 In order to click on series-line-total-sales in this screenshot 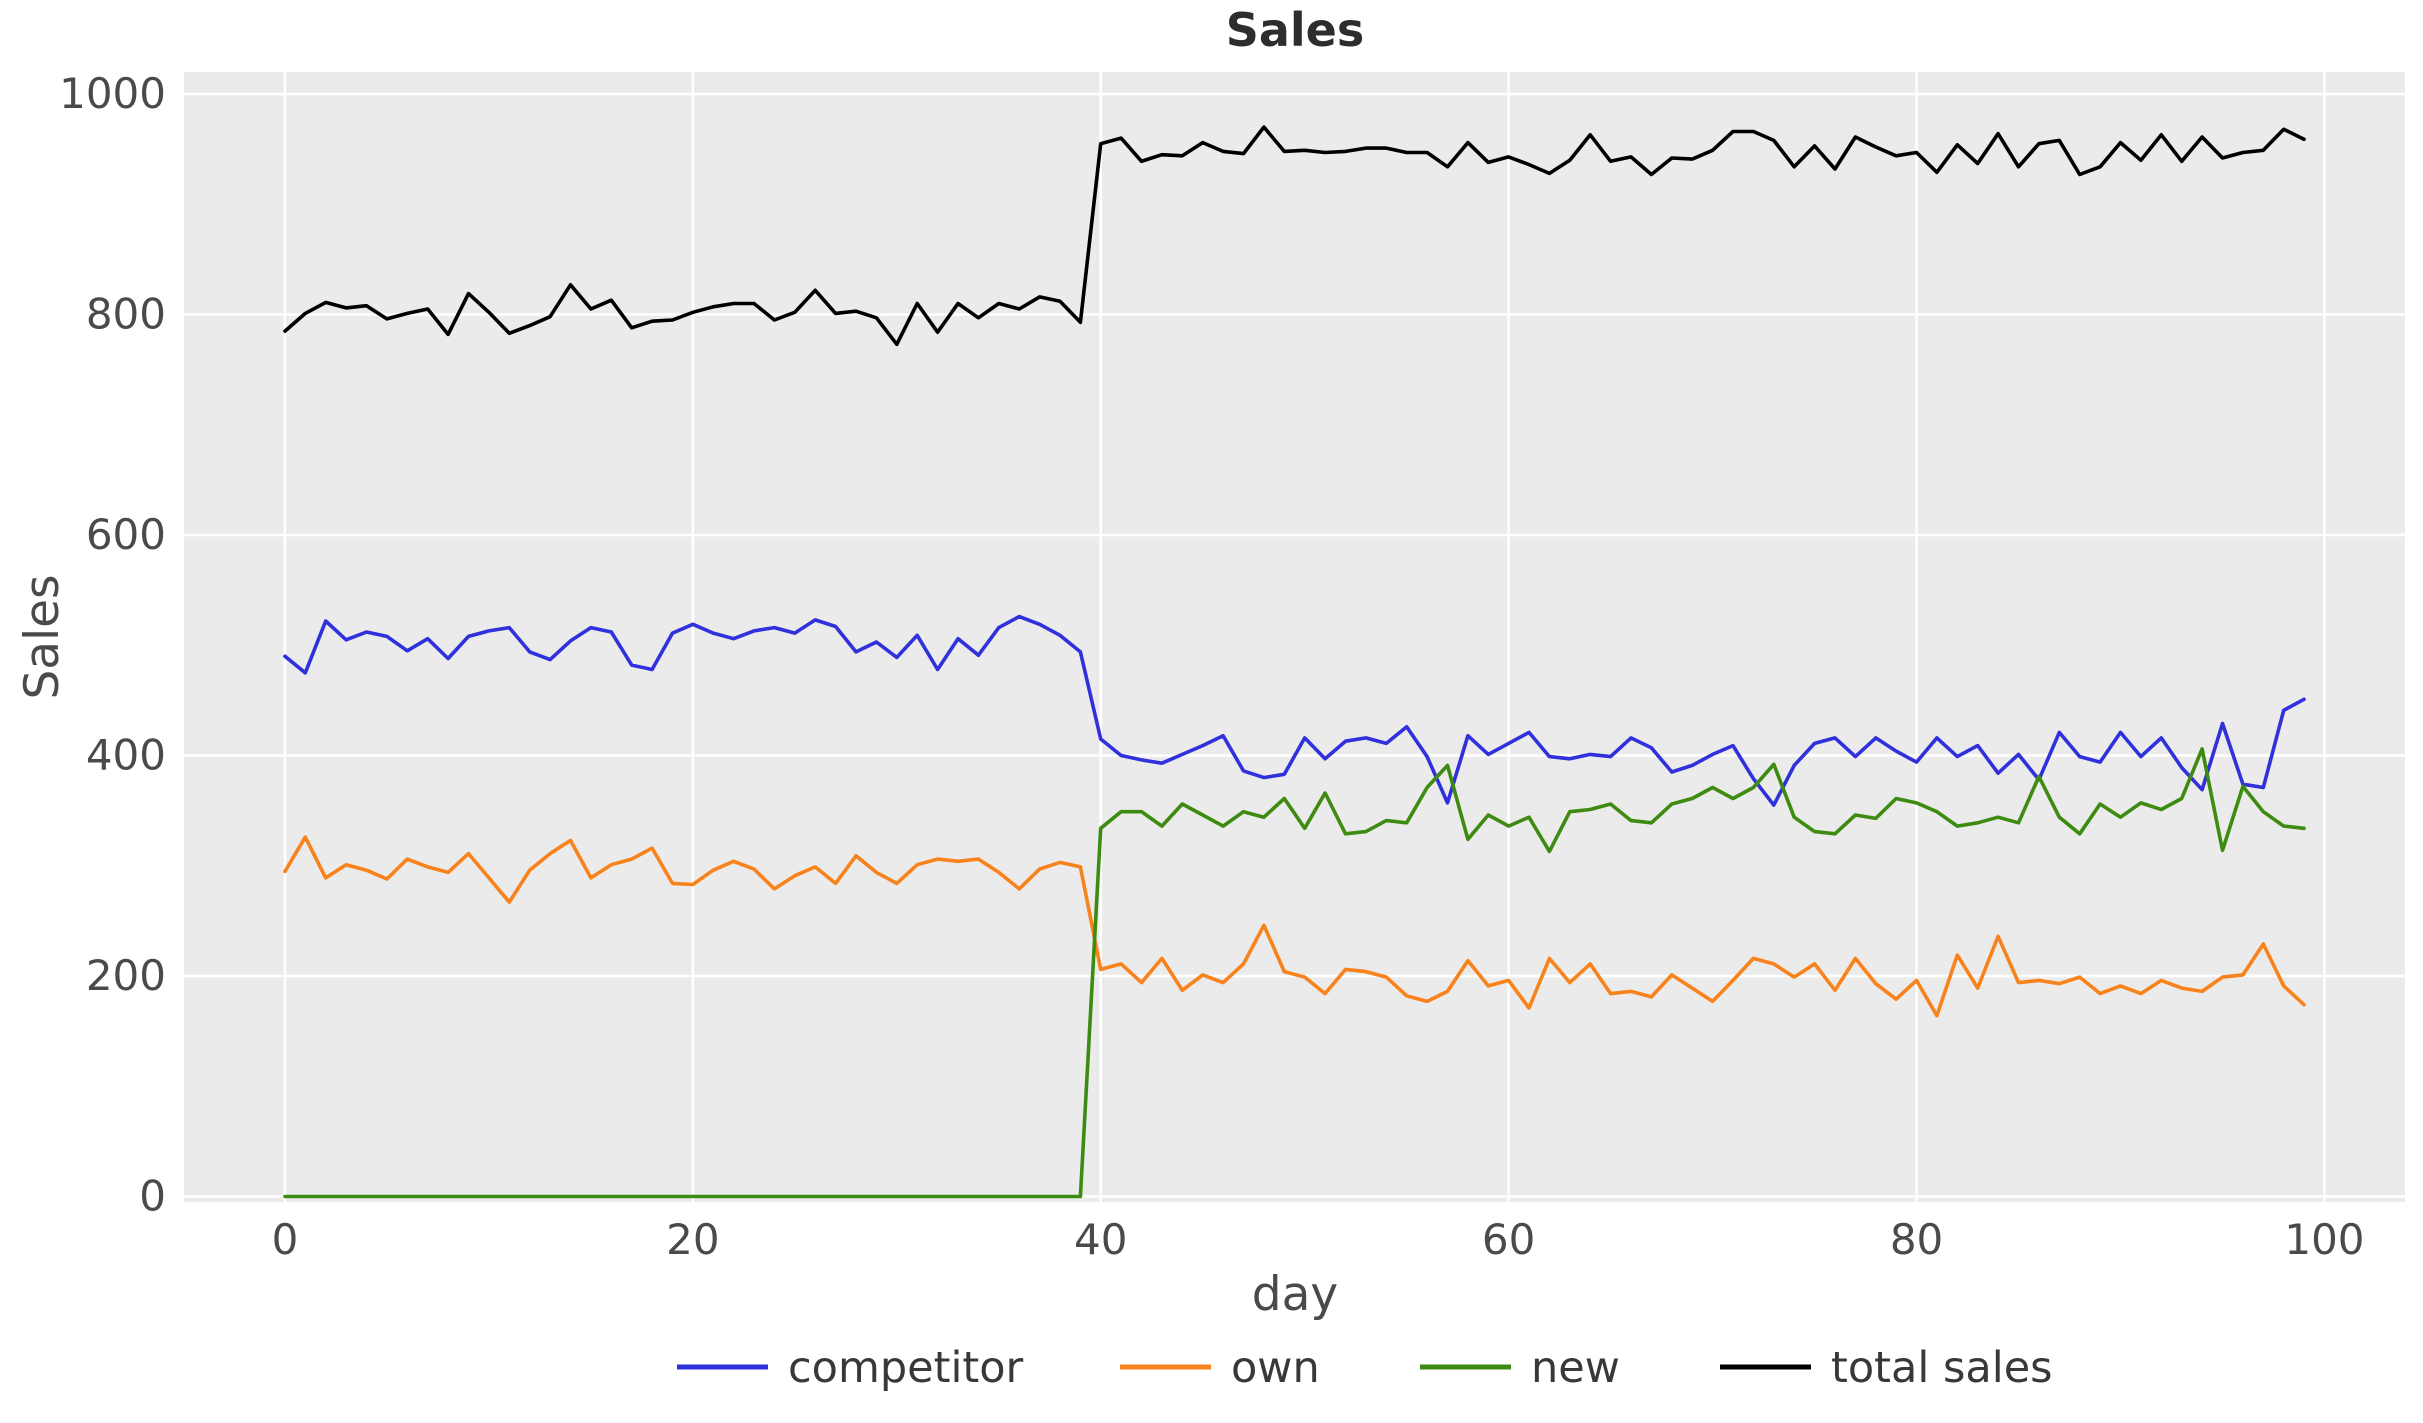, I will do `click(1294, 236)`.